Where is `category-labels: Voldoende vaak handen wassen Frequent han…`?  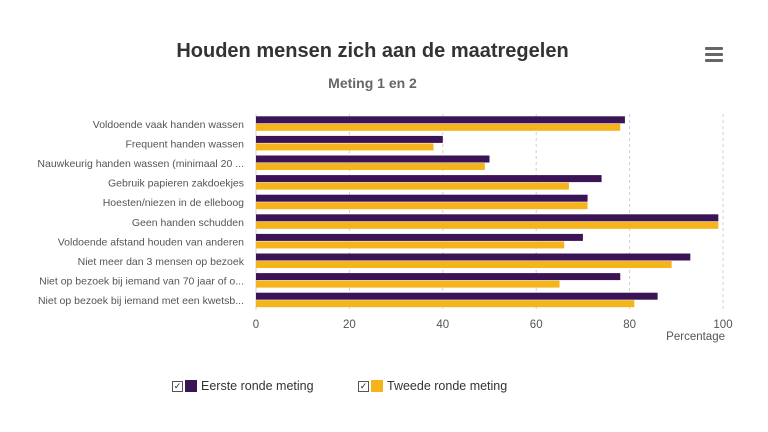 category-labels: Voldoende vaak handen wassen Frequent han… is located at coordinates (140, 213).